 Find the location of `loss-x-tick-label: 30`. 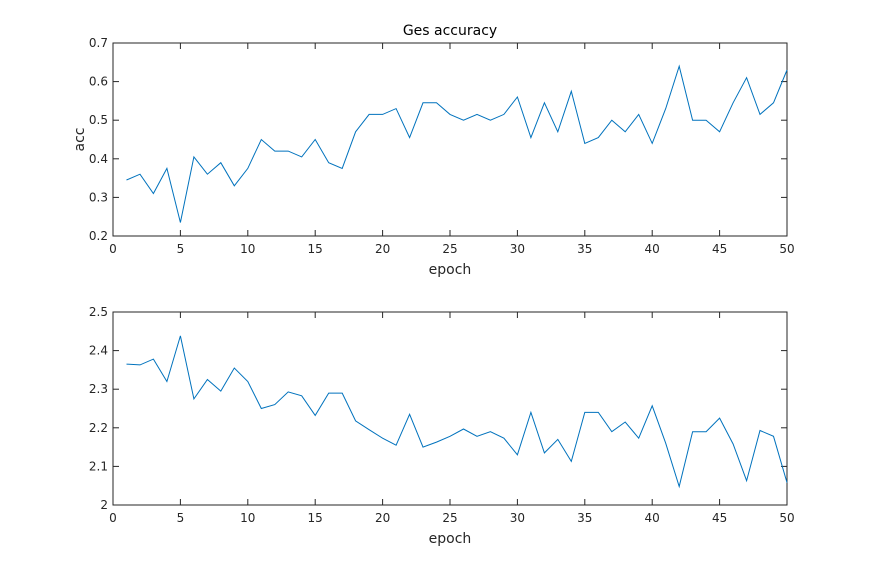

loss-x-tick-label: 30 is located at coordinates (517, 518).